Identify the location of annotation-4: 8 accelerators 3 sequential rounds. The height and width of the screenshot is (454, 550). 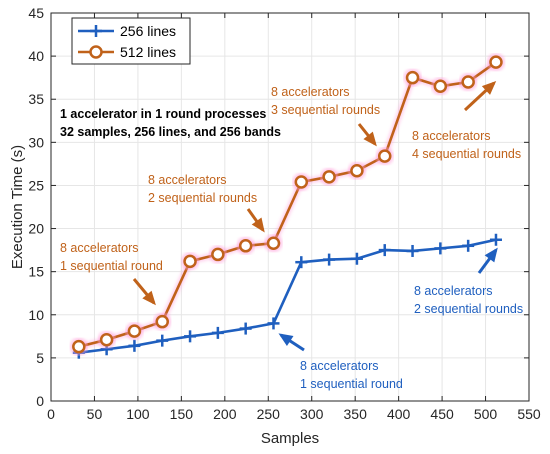
(325, 116).